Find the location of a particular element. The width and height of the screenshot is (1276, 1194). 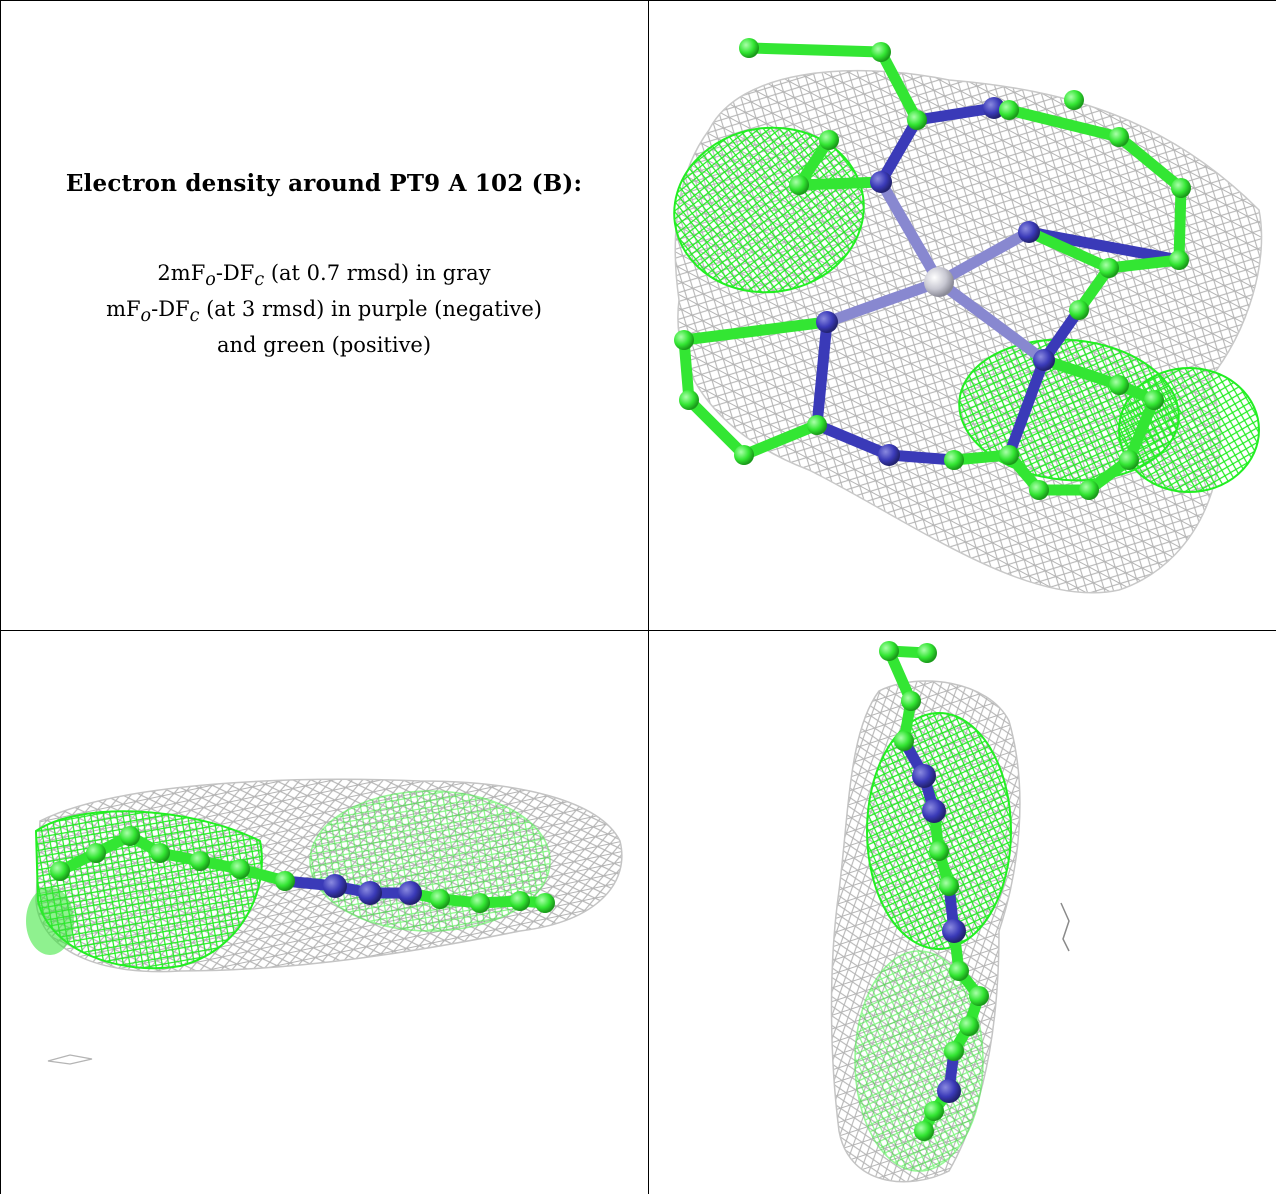

legend-line-1: 2mFo-DFc (at 0.7 rmsd) in gray is located at coordinates (324, 276).